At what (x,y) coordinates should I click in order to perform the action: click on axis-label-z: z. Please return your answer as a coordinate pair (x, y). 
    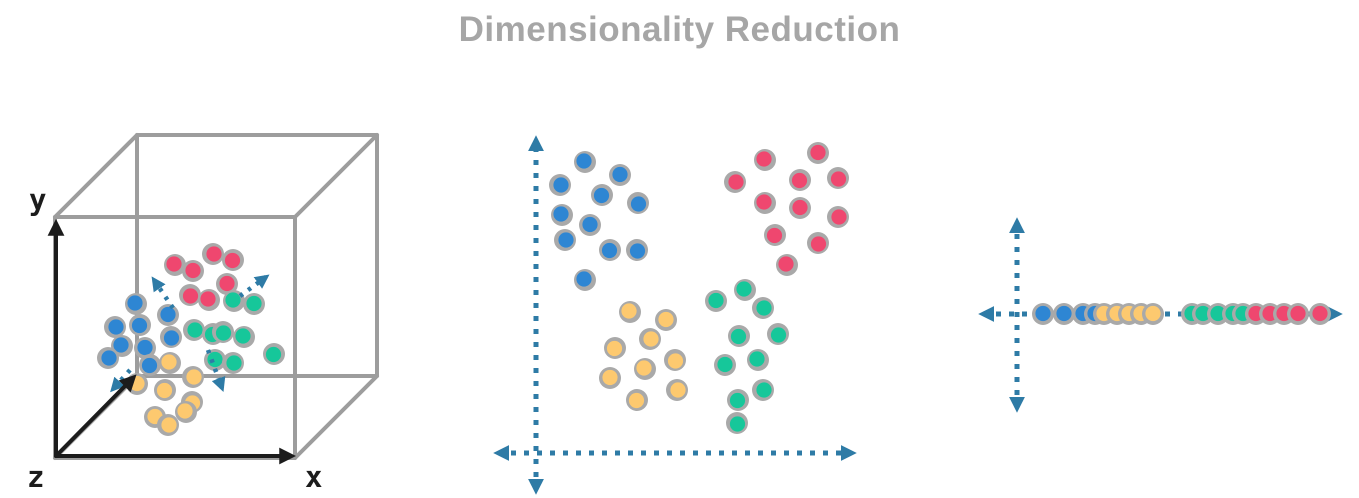
    Looking at the image, I should click on (36, 477).